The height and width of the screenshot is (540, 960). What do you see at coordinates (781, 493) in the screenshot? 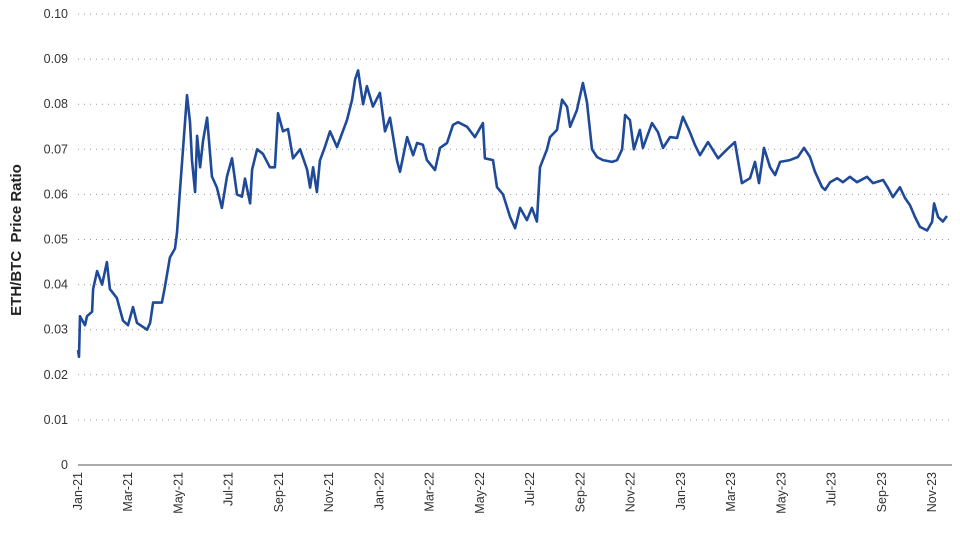
I see `x-tick-label: May-23` at bounding box center [781, 493].